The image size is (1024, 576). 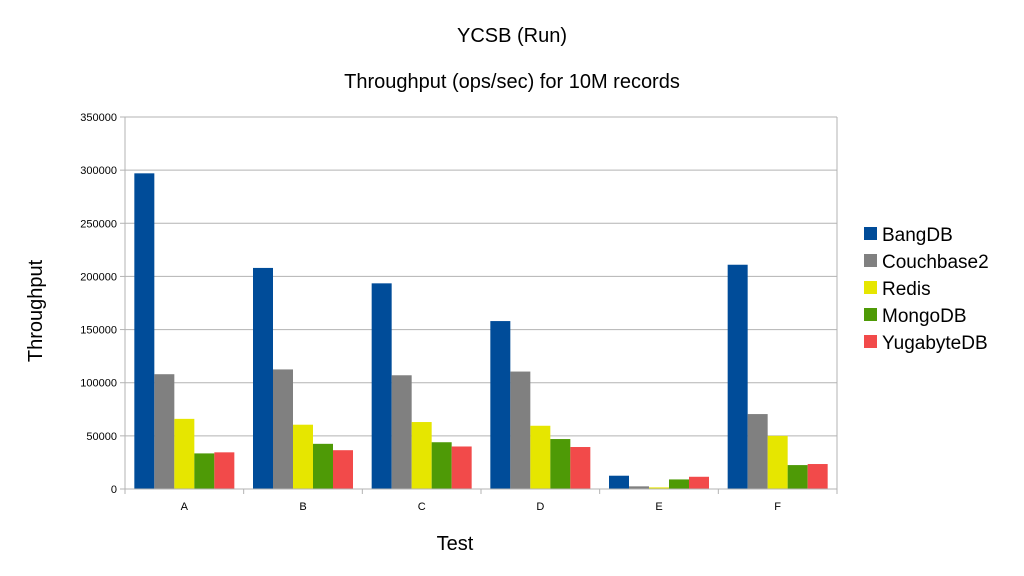 I want to click on bar-redis-b, so click(x=303, y=456).